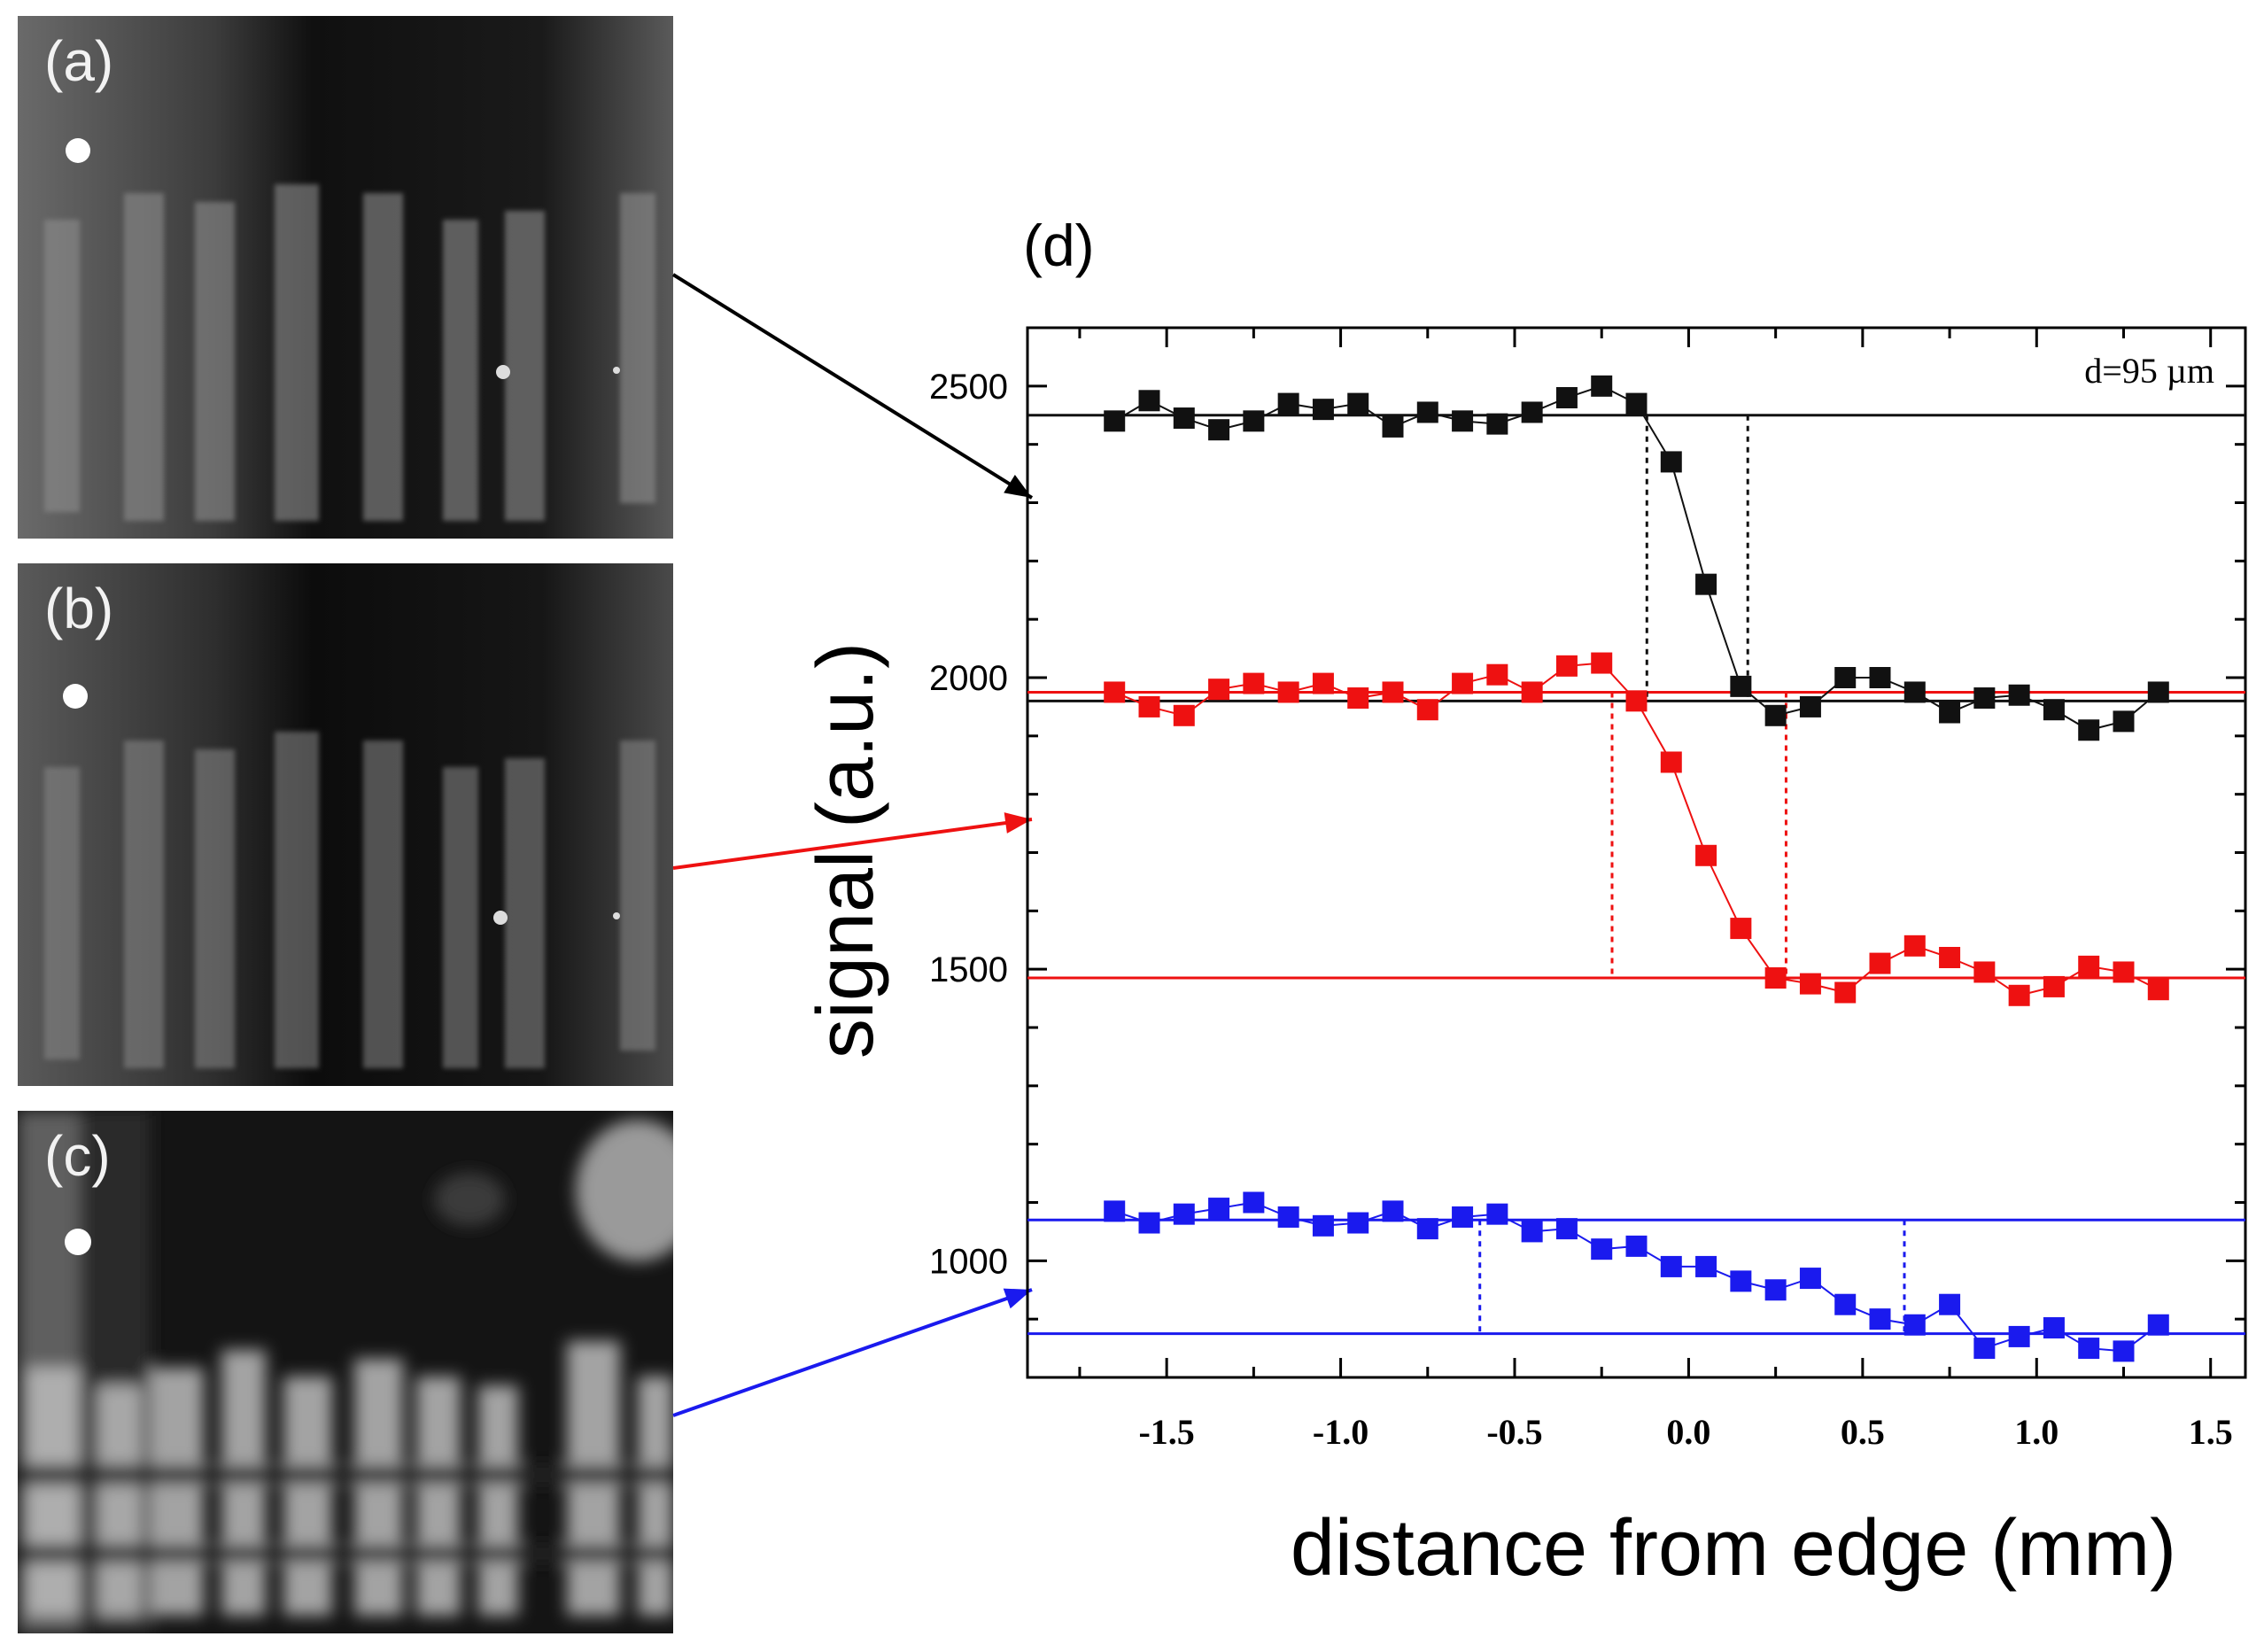 Image resolution: width=2264 pixels, height=1652 pixels. Describe the element at coordinates (345, 1372) in the screenshot. I see `image-panel-c-picture` at that location.